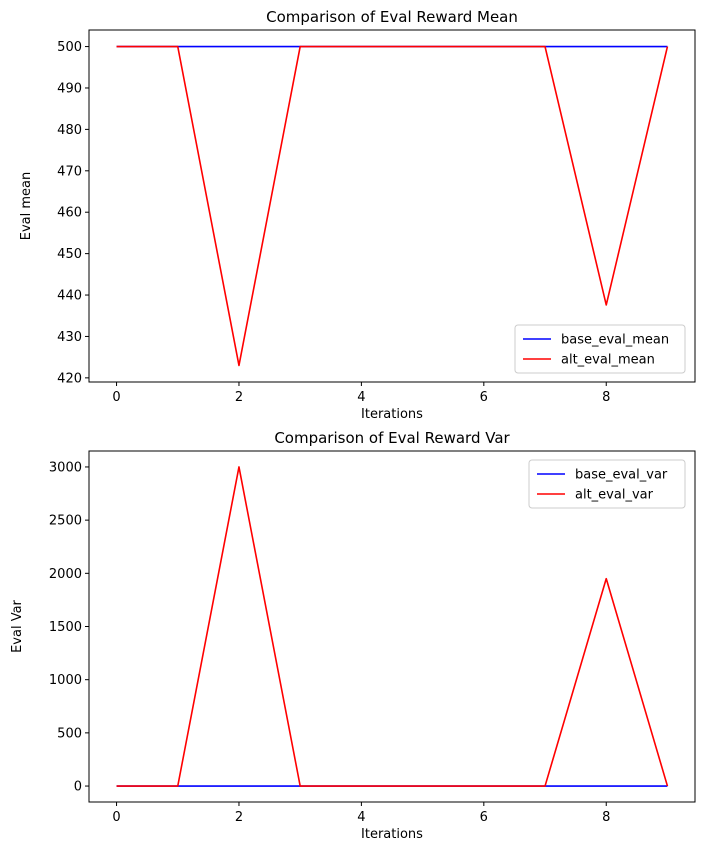 This screenshot has height=855, width=704. Describe the element at coordinates (621, 475) in the screenshot. I see `legend-label: base_eval_var` at that location.